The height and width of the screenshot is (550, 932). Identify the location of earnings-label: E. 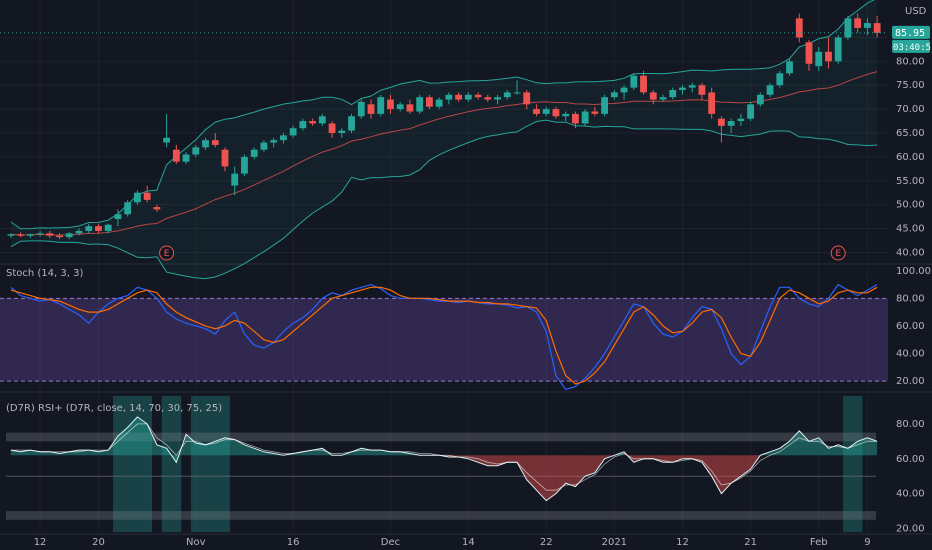
(838, 254).